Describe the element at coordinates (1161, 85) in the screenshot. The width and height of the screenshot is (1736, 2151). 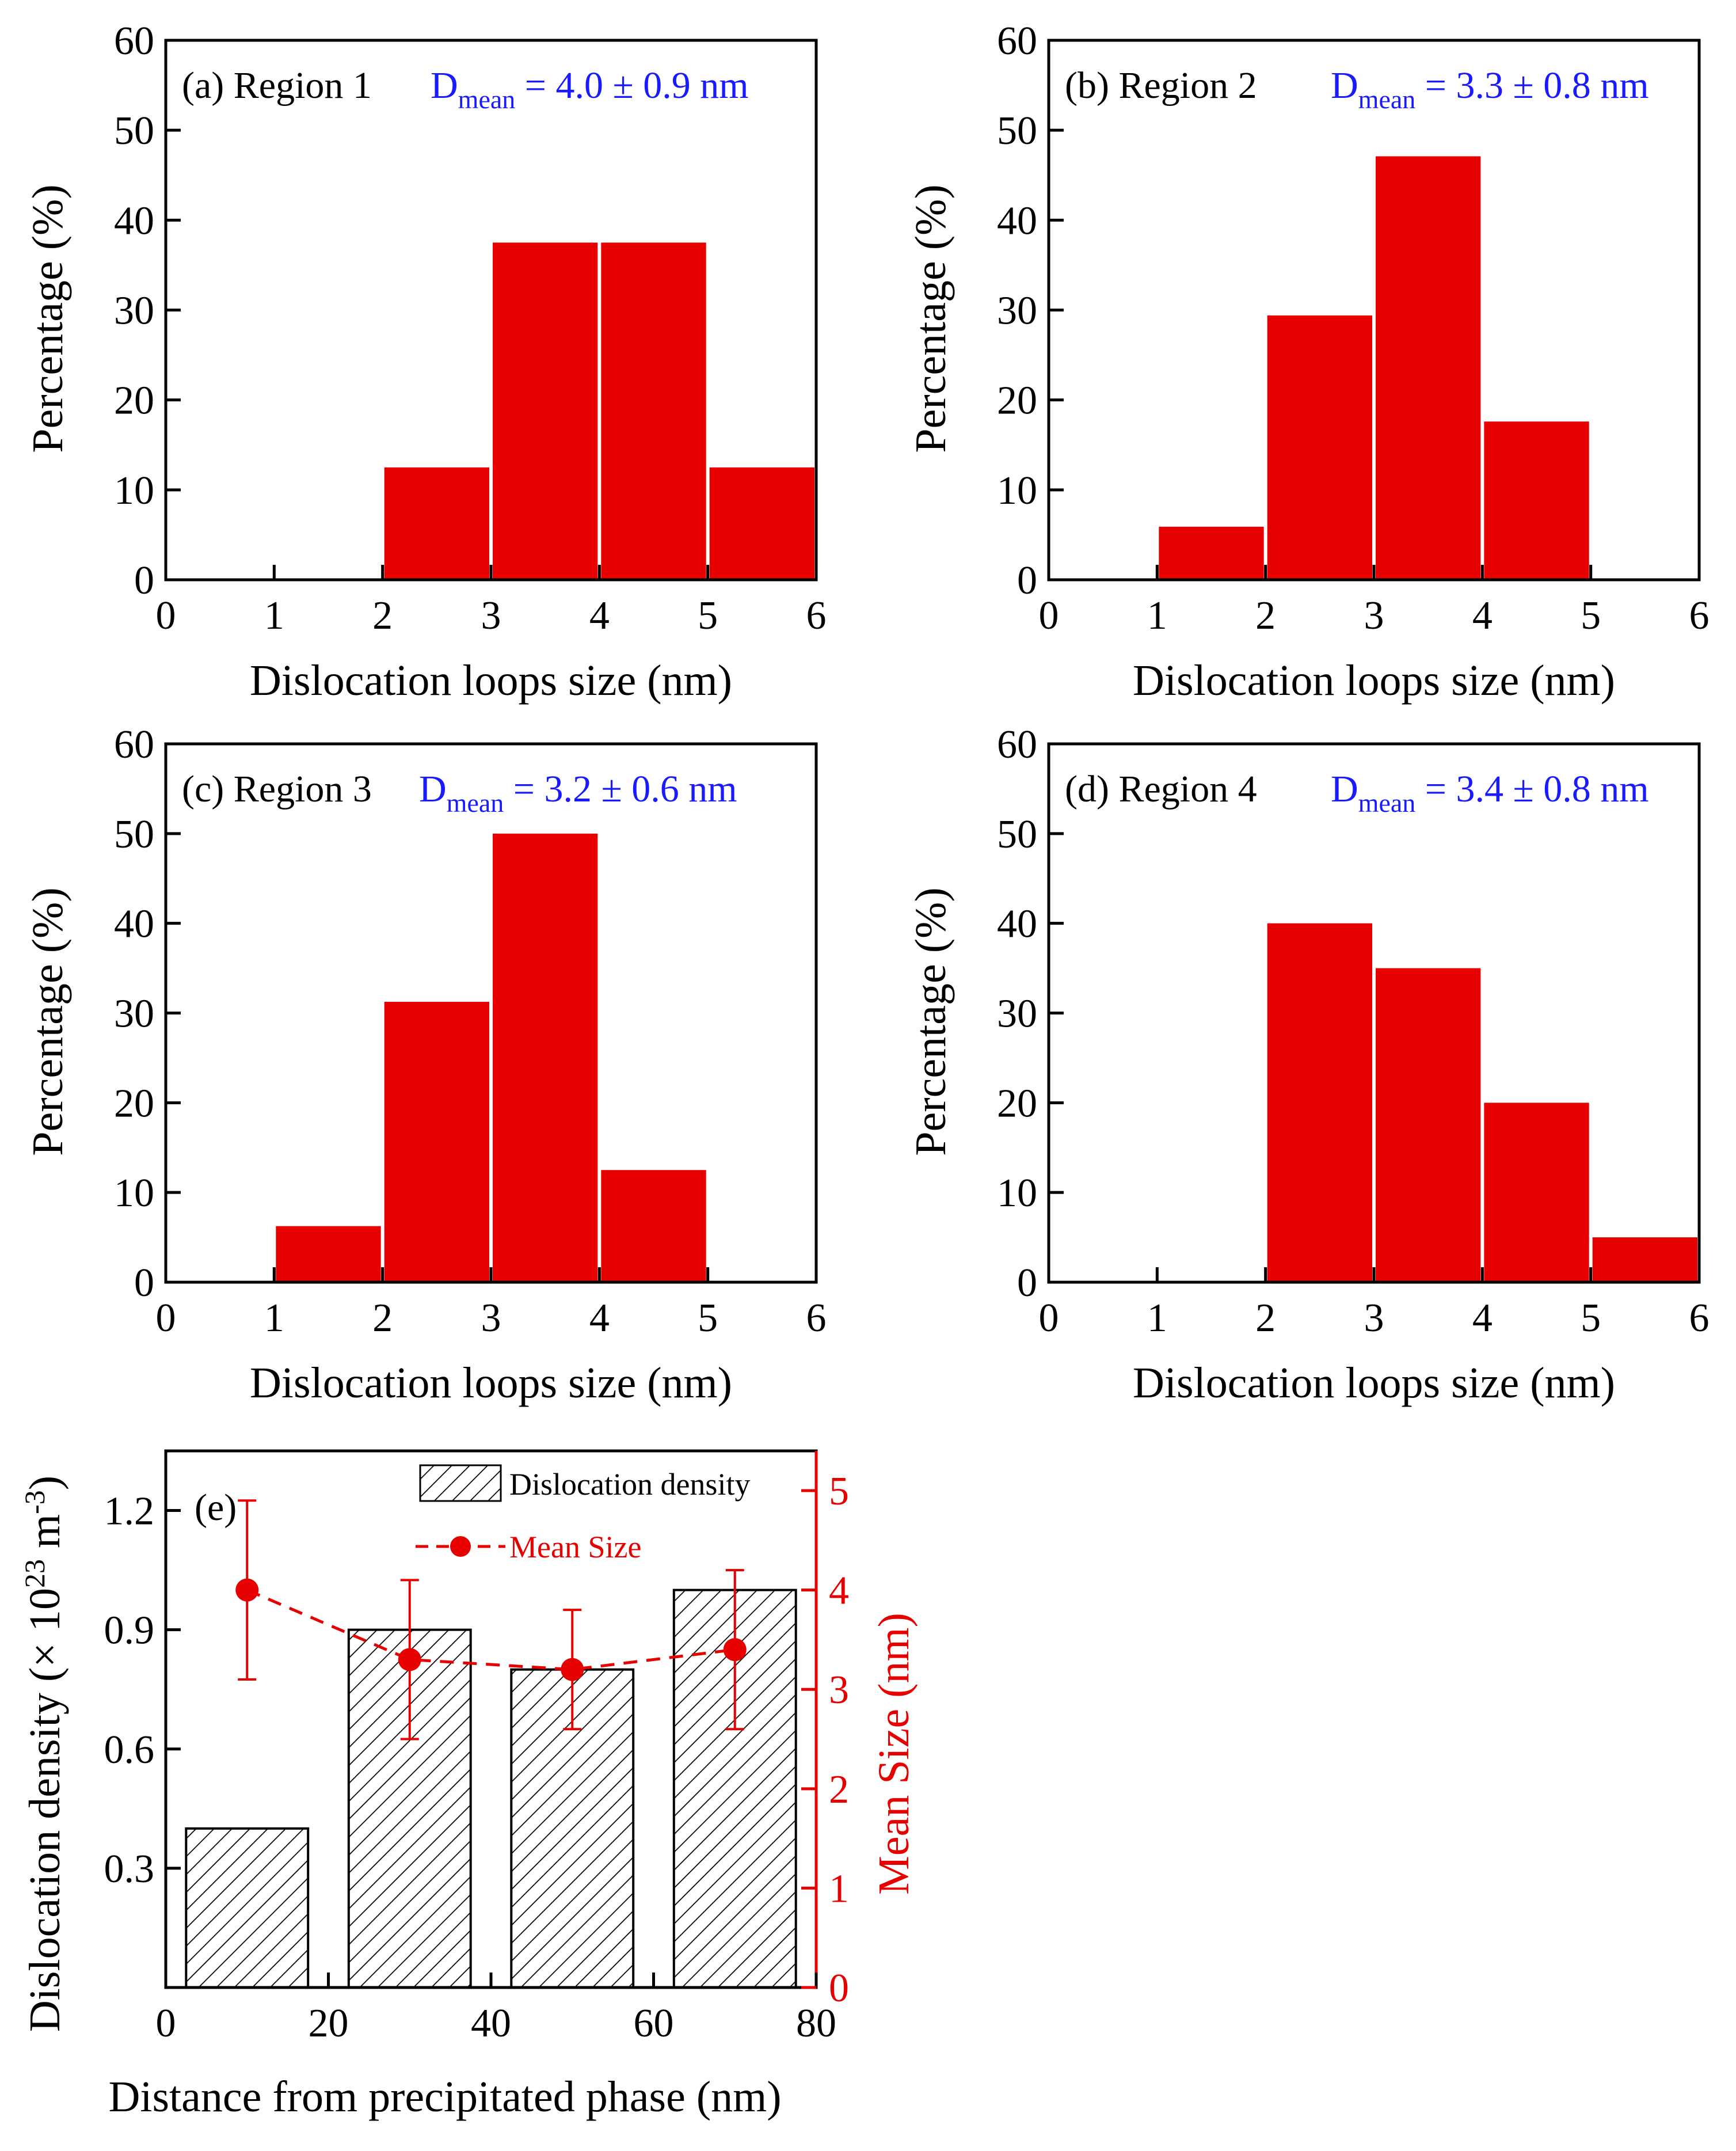
I see `panel-label: (b) Region 2` at that location.